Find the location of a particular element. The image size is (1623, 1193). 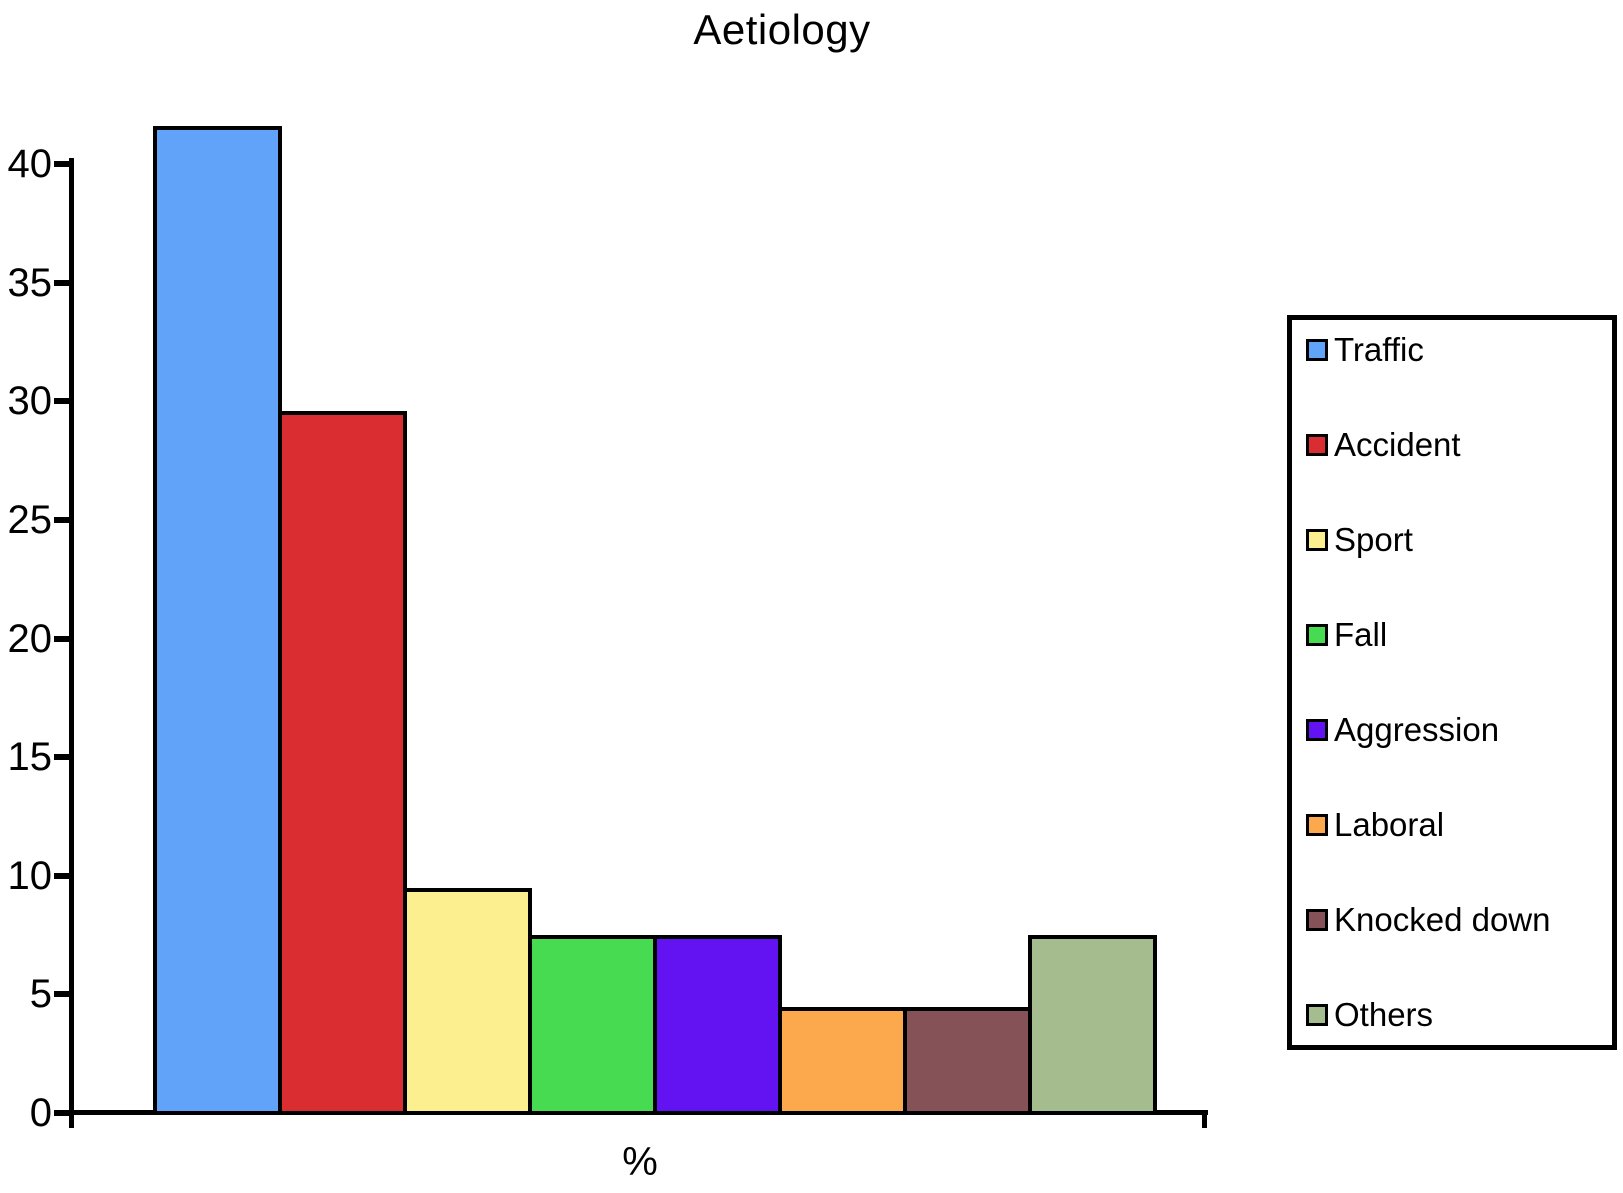

y-axis-tick-label: 30 is located at coordinates (30, 401).